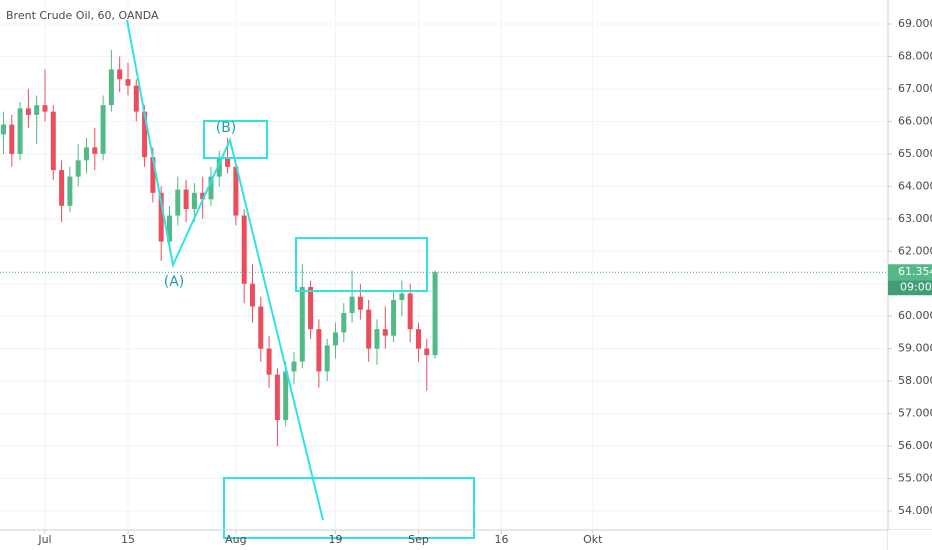  What do you see at coordinates (501, 539) in the screenshot?
I see `x-tick-label: 16` at bounding box center [501, 539].